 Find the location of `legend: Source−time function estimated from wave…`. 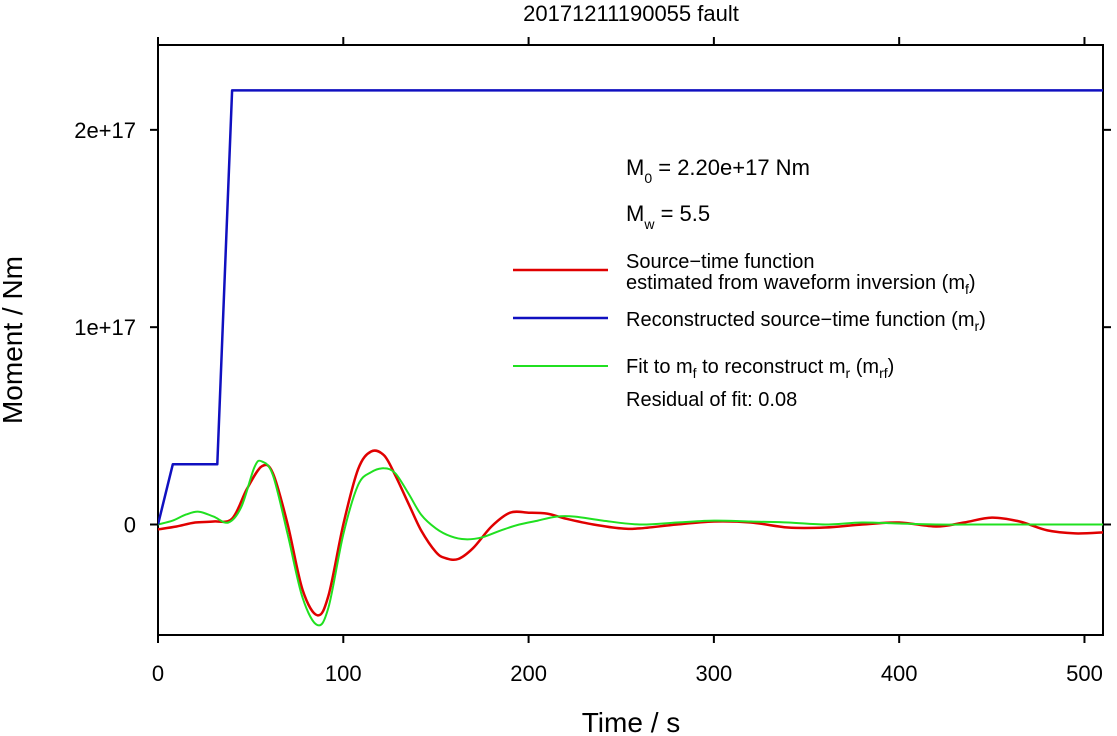

legend: Source−time function estimated from wave… is located at coordinates (749, 331).